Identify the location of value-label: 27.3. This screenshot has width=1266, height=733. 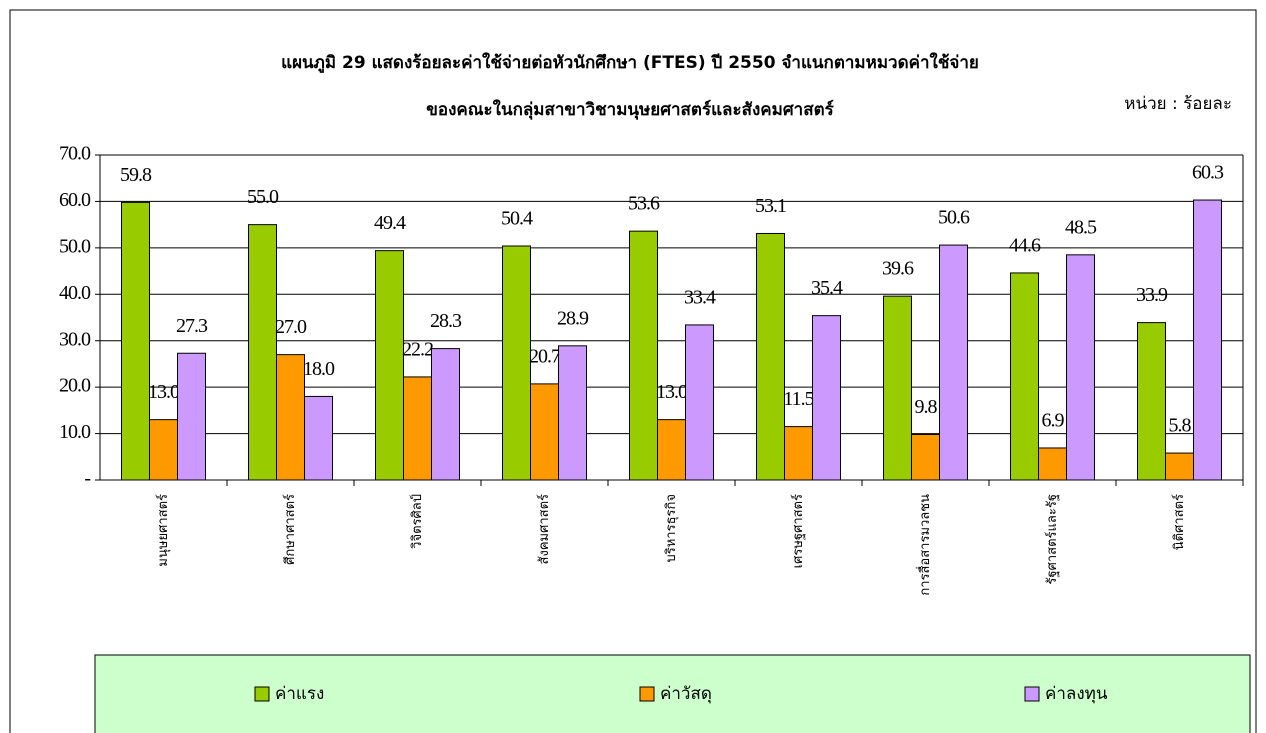
(192, 326).